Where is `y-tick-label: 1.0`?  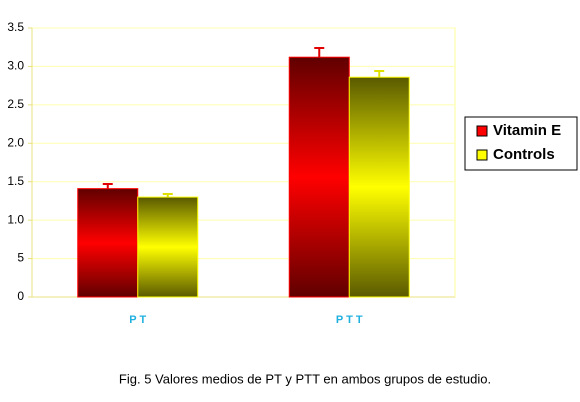
y-tick-label: 1.0 is located at coordinates (15, 219).